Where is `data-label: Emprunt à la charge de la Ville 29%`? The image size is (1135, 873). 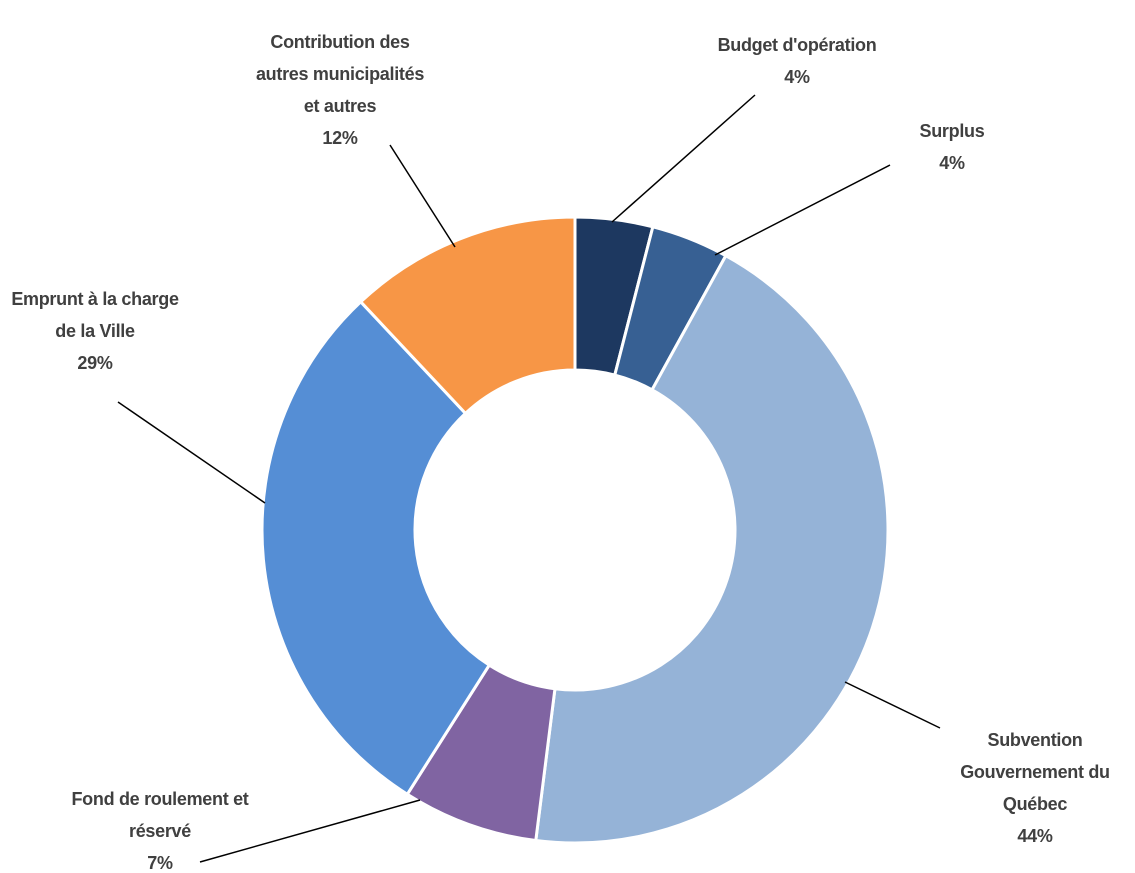 data-label: Emprunt à la charge de la Ville 29% is located at coordinates (95, 331).